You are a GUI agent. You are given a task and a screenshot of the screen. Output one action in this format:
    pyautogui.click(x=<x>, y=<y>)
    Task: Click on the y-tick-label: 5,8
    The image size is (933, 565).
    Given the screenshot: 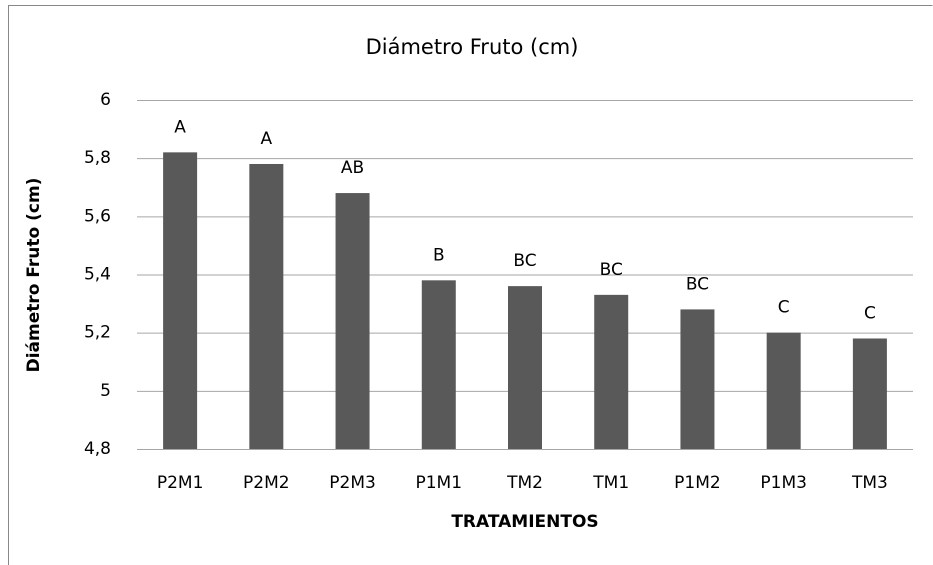 What is the action you would take?
    pyautogui.click(x=97, y=158)
    